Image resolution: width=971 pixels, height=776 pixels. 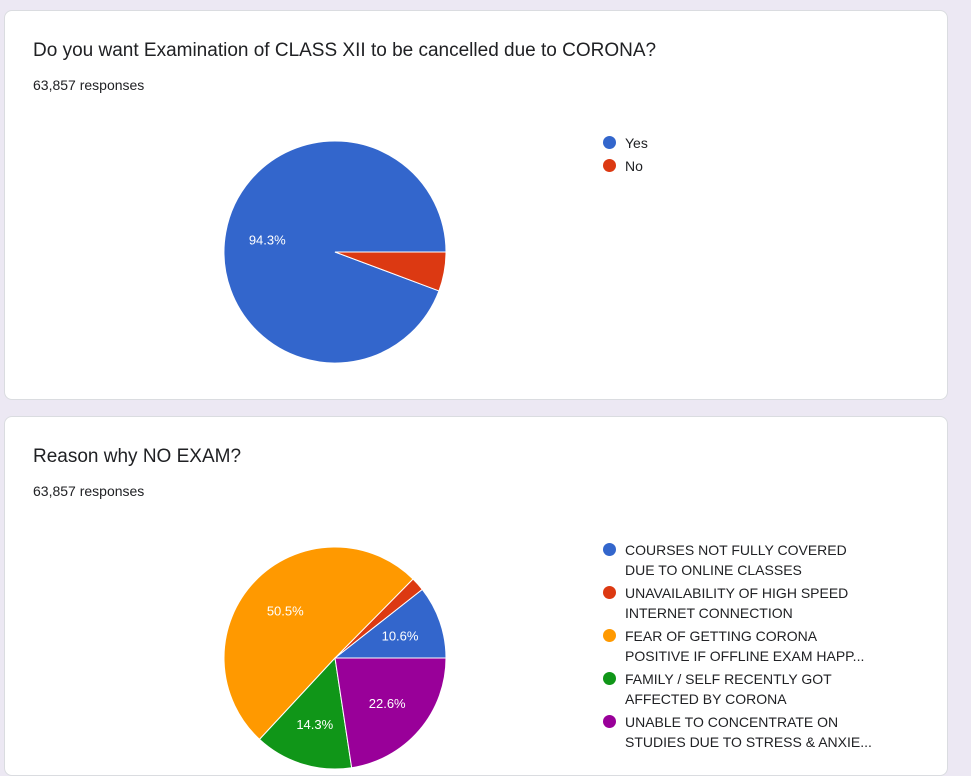 What do you see at coordinates (314, 724) in the screenshot?
I see `slice-data-label: 14.3%` at bounding box center [314, 724].